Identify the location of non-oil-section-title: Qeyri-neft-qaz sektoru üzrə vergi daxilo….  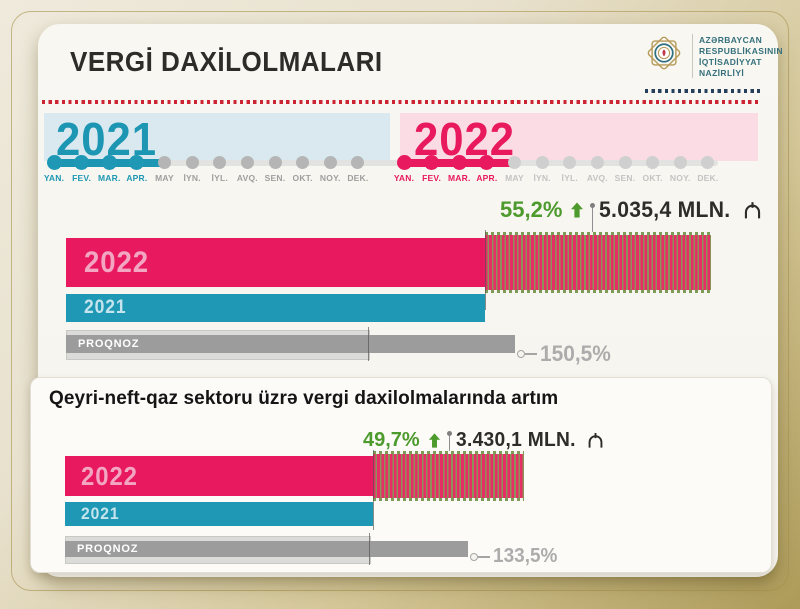
(304, 398).